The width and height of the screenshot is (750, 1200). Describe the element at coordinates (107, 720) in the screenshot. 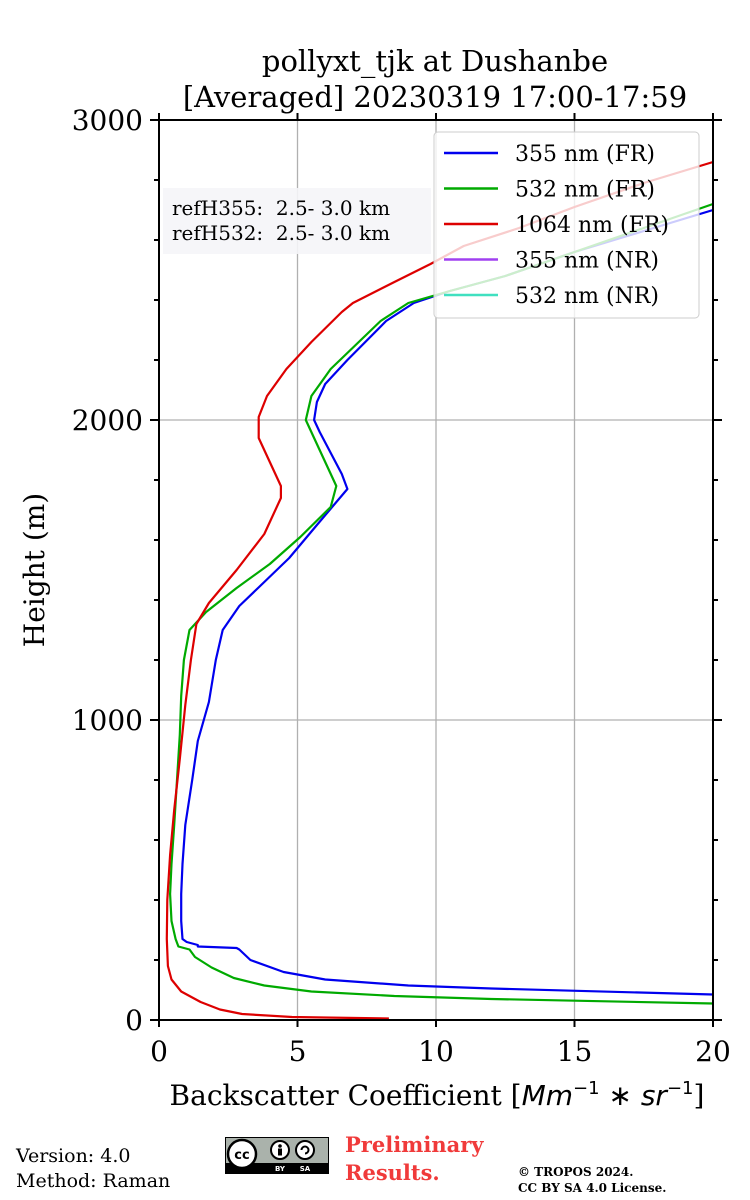

I see `y-tick-label: 1000` at that location.